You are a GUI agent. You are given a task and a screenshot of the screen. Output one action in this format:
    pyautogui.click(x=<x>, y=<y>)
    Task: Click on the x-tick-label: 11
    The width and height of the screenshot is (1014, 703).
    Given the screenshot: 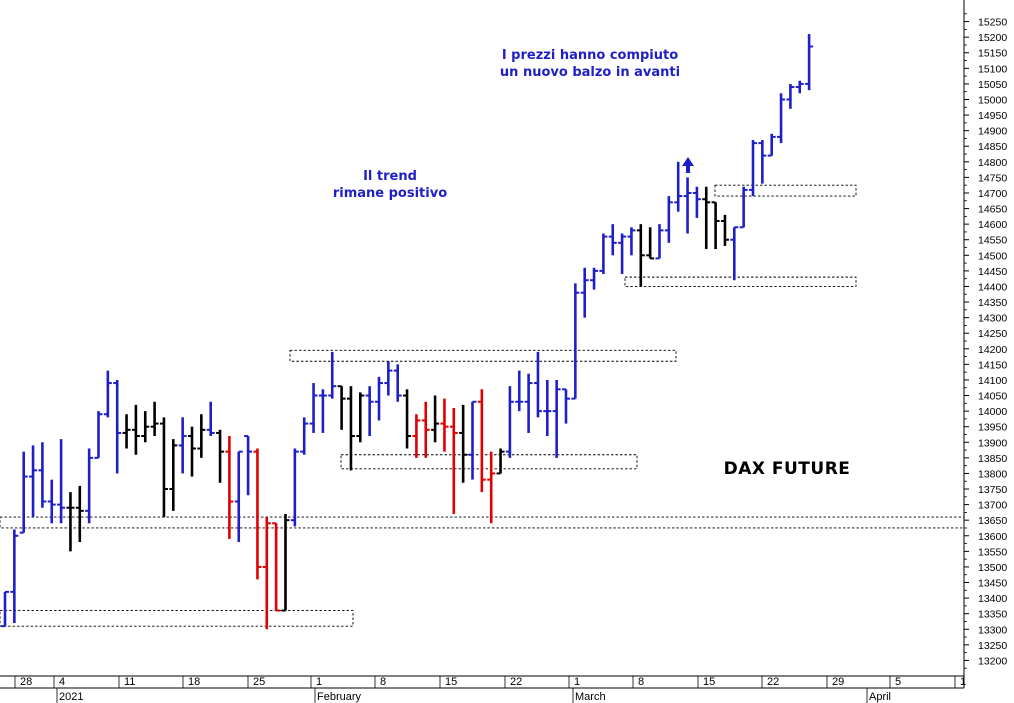 What is the action you would take?
    pyautogui.click(x=129, y=682)
    